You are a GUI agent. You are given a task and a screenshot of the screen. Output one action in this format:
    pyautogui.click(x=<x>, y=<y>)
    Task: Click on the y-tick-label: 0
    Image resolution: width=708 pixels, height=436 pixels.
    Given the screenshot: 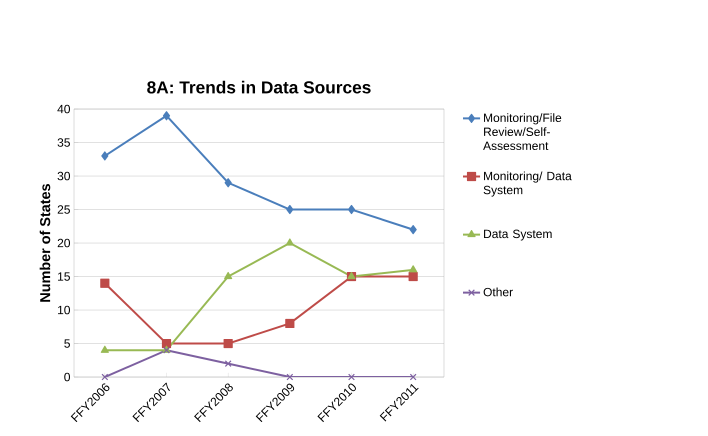 What is the action you would take?
    pyautogui.click(x=67, y=377)
    